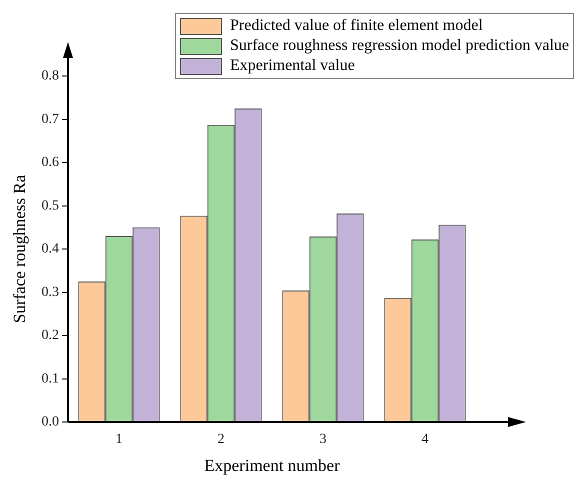  I want to click on legend-label: Experimental value, so click(292, 66).